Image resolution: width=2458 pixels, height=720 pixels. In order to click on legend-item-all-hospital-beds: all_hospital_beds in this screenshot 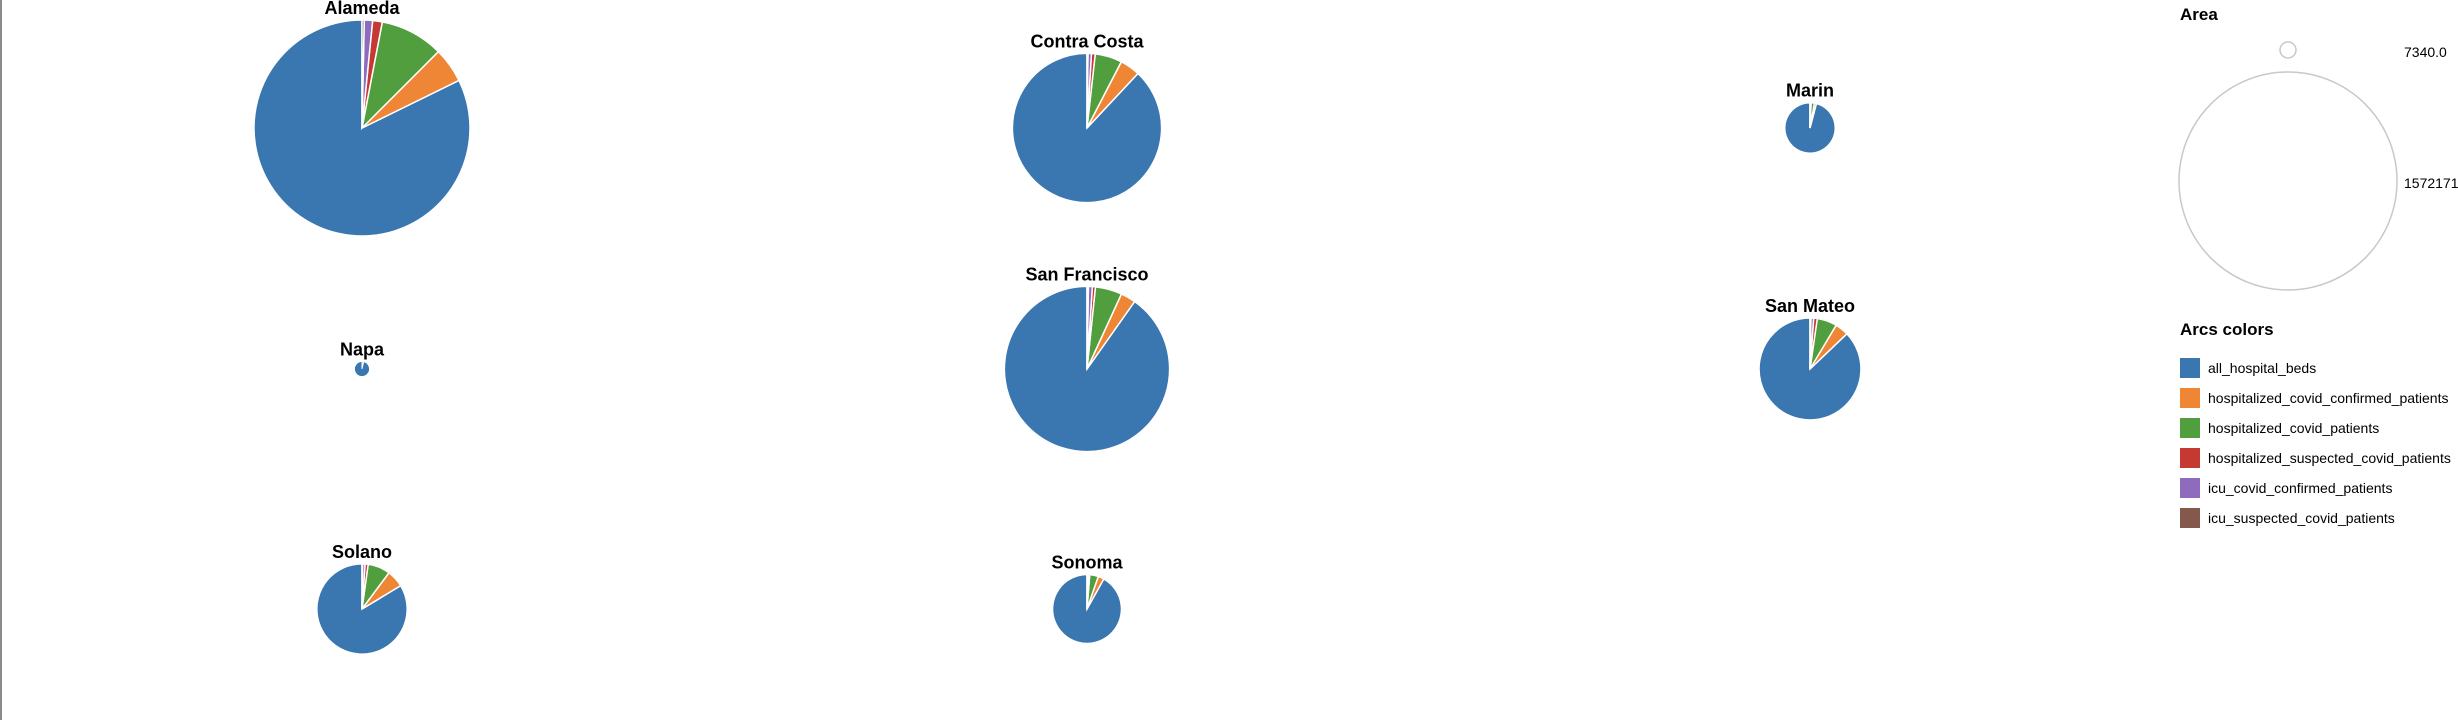, I will do `click(2248, 368)`.